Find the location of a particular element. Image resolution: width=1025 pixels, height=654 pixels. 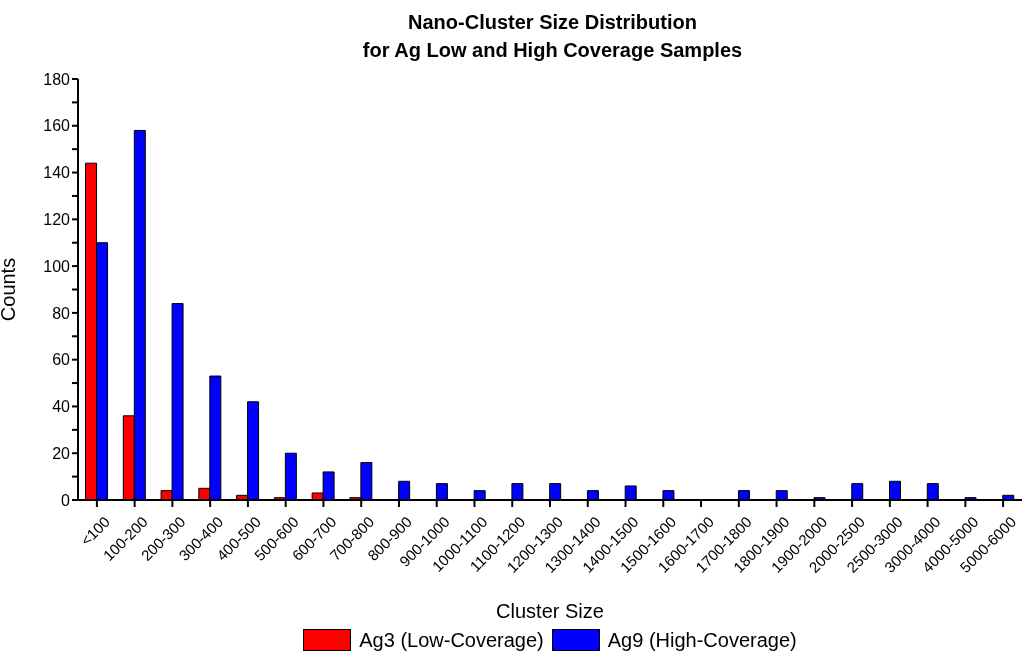

y-tick-label: 100 is located at coordinates (57, 266).